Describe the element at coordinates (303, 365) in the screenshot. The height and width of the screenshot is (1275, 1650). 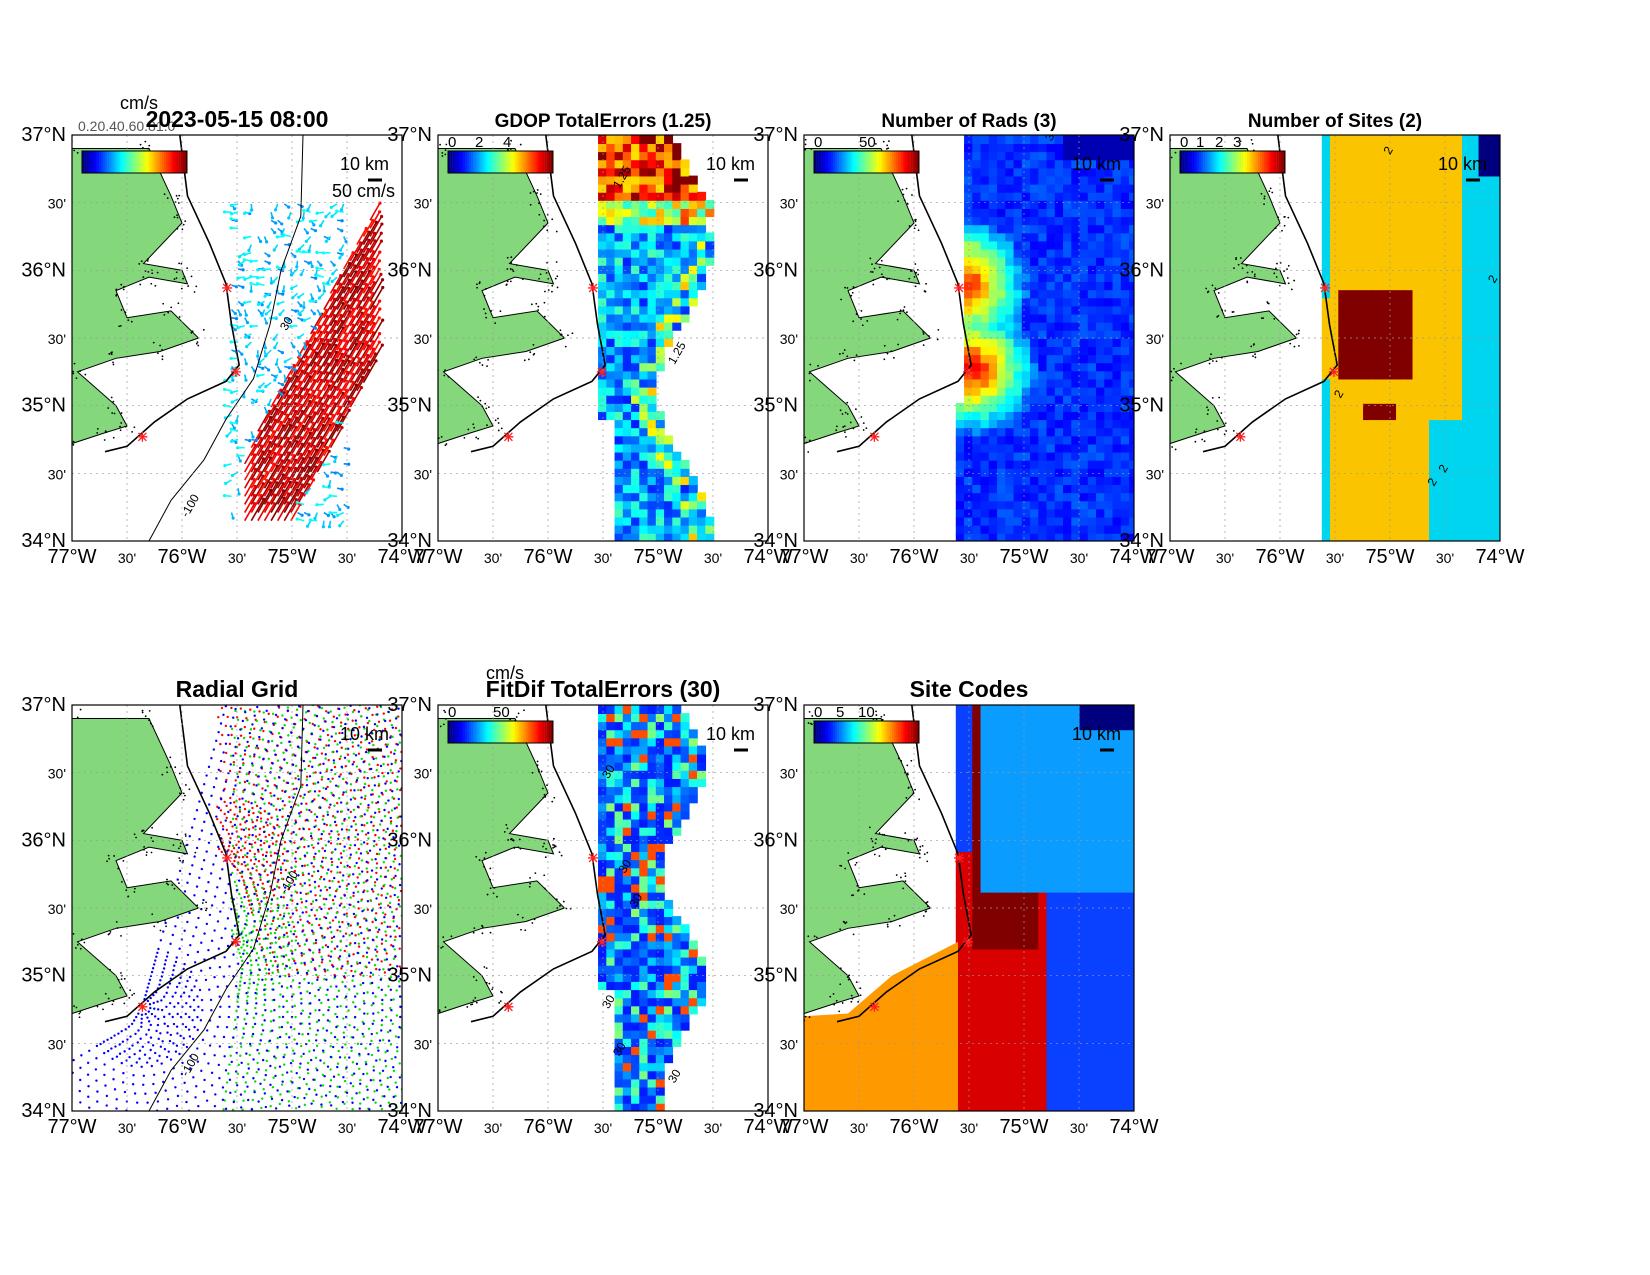
I see `vector-layer` at that location.